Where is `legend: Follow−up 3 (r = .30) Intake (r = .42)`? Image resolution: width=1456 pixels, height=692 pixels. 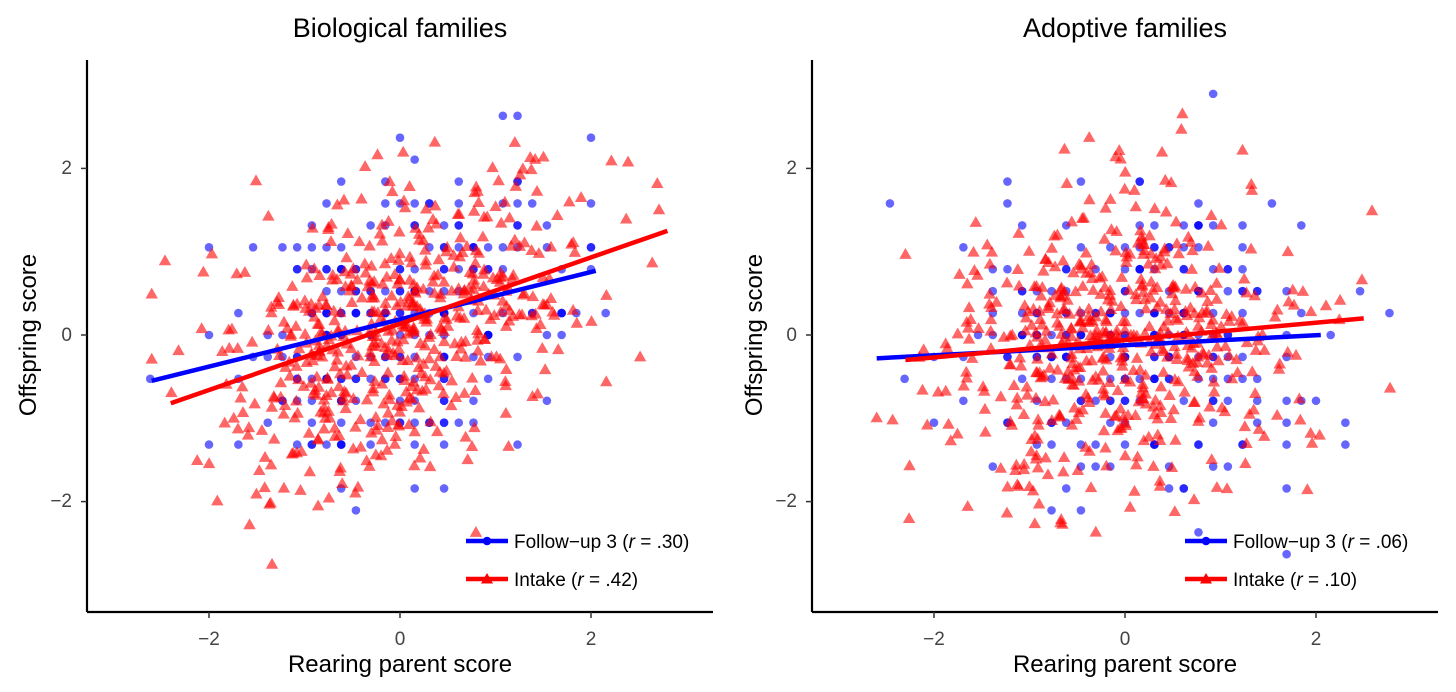
legend: Follow−up 3 (r = .30) Intake (r = .42) is located at coordinates (577, 561).